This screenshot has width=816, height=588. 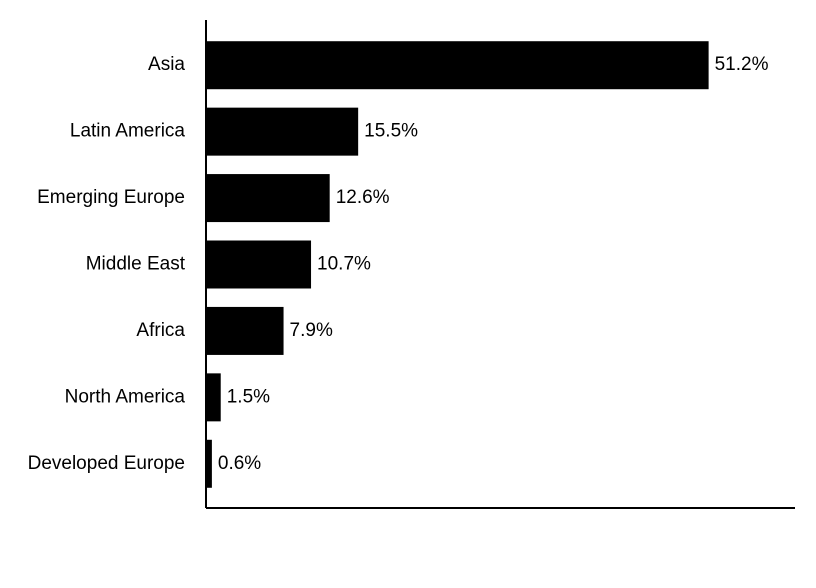 What do you see at coordinates (391, 131) in the screenshot?
I see `data-label: 15.5%` at bounding box center [391, 131].